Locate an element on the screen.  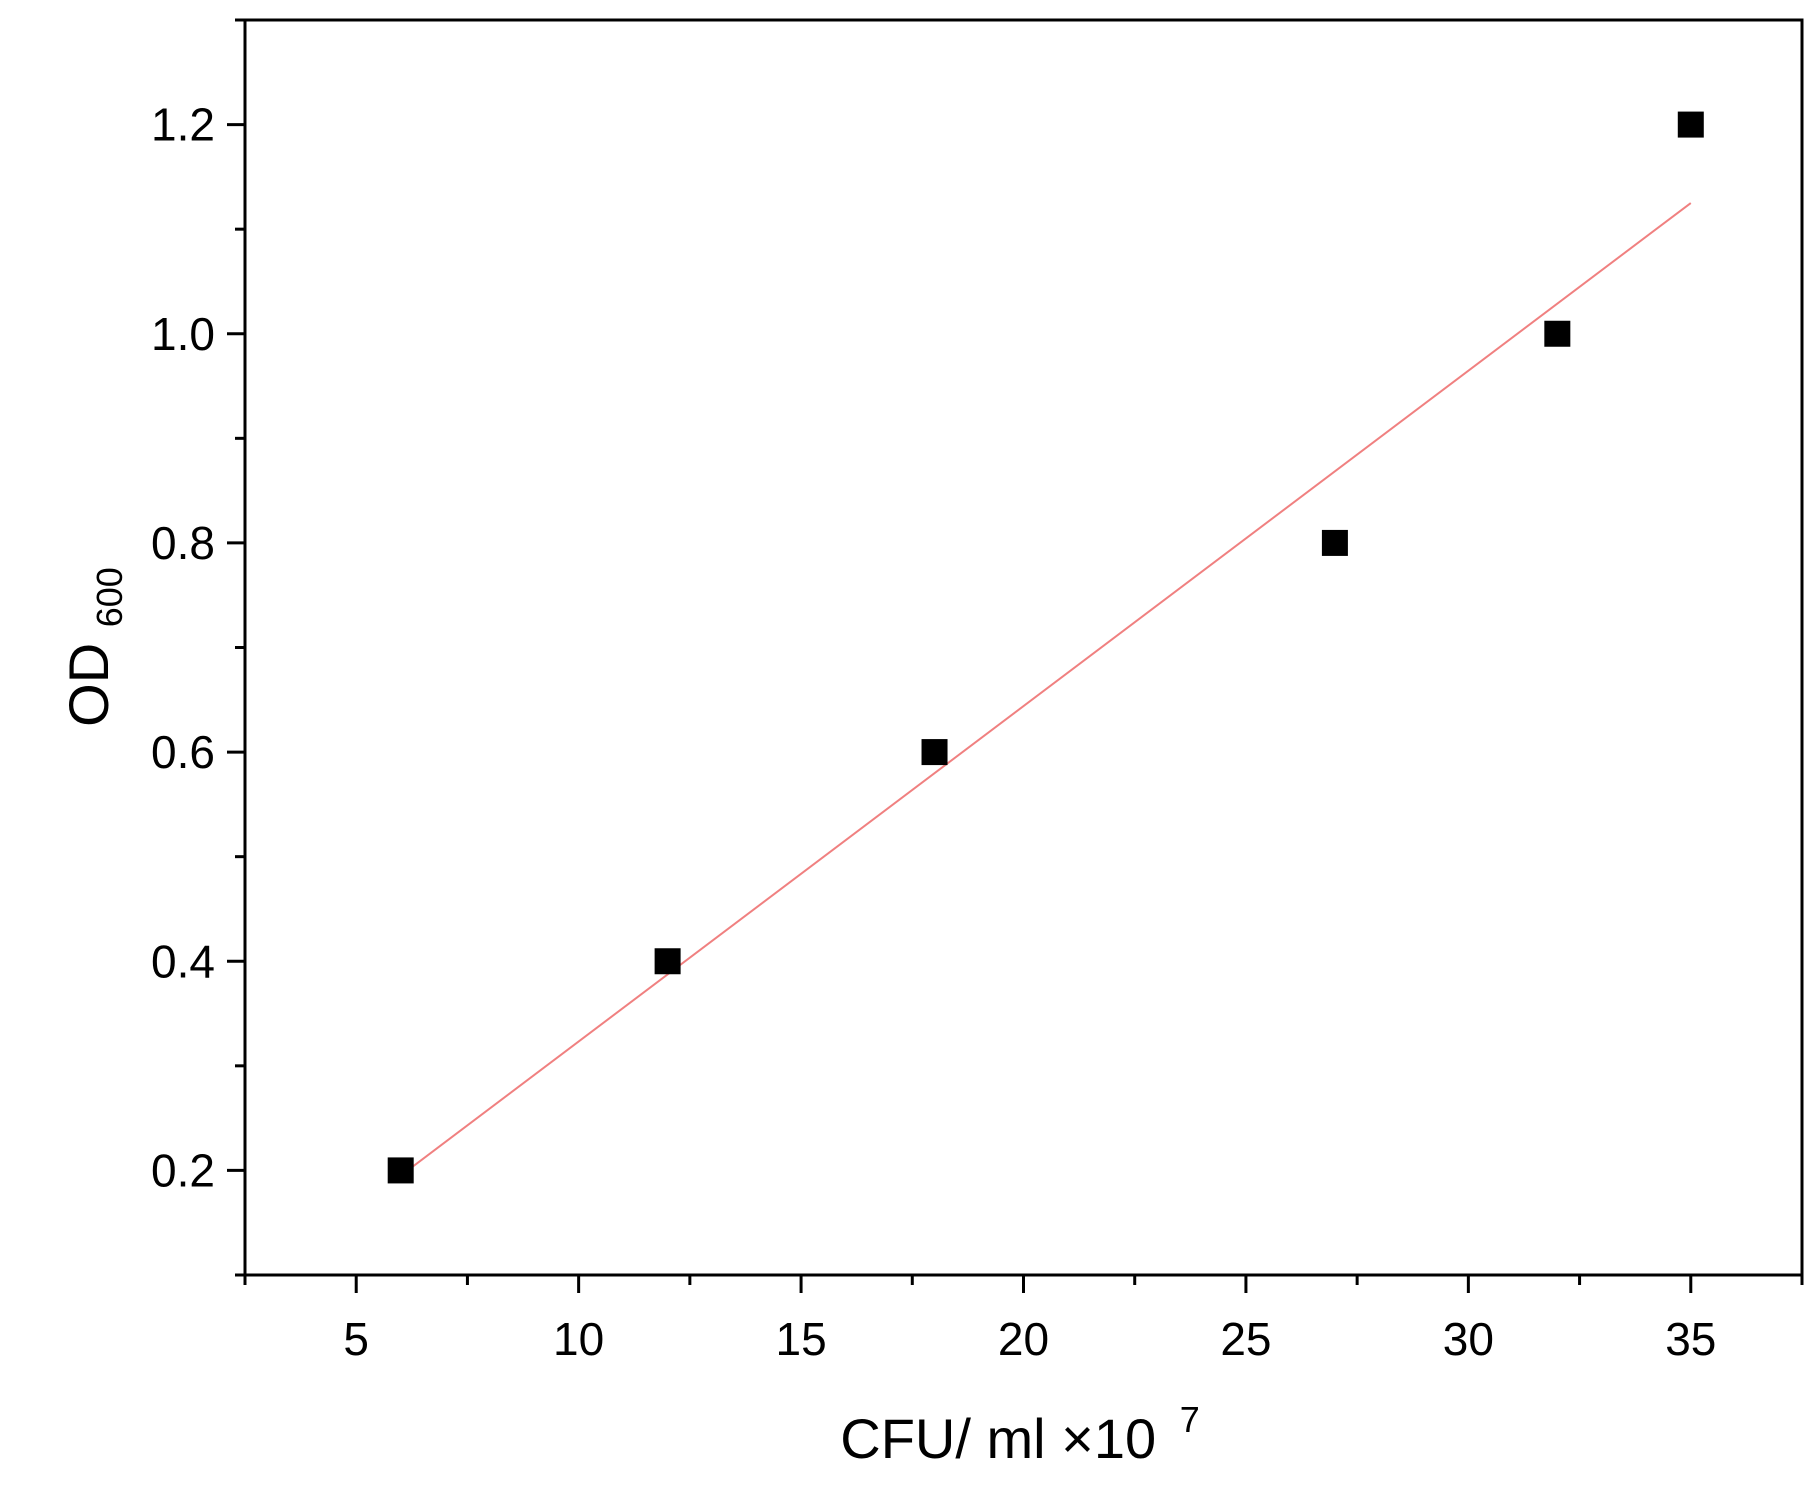
y-tick-label: 1.2 is located at coordinates (183, 125).